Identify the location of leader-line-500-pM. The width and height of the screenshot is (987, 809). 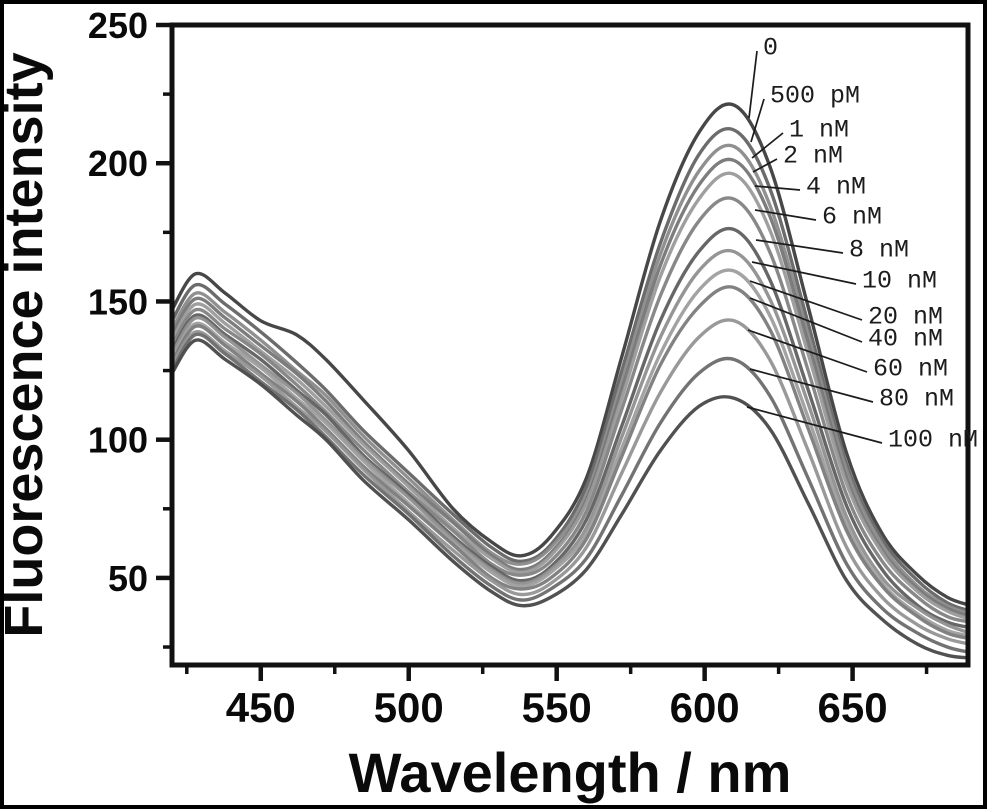
(757, 120).